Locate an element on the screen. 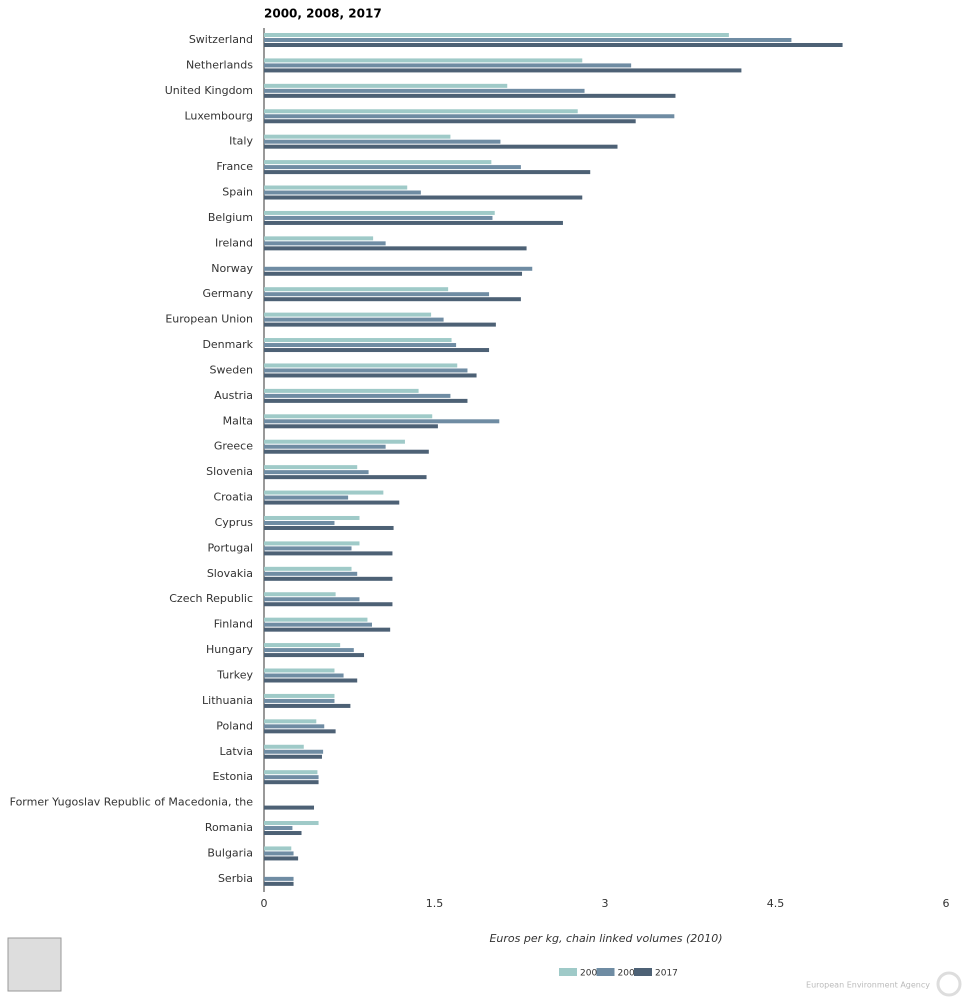 Image resolution: width=975 pixels, height=1000 pixels. y-tick-label: Italy is located at coordinates (241, 141).